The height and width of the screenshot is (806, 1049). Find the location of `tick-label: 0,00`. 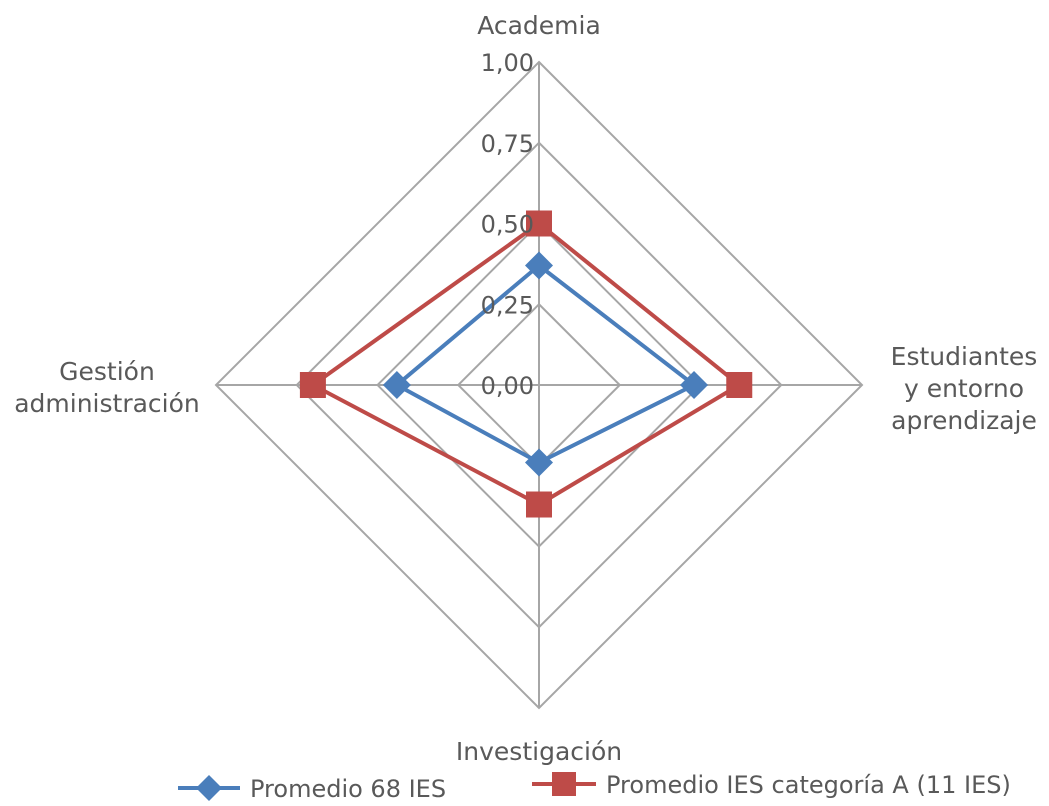

tick-label: 0,00 is located at coordinates (507, 386).